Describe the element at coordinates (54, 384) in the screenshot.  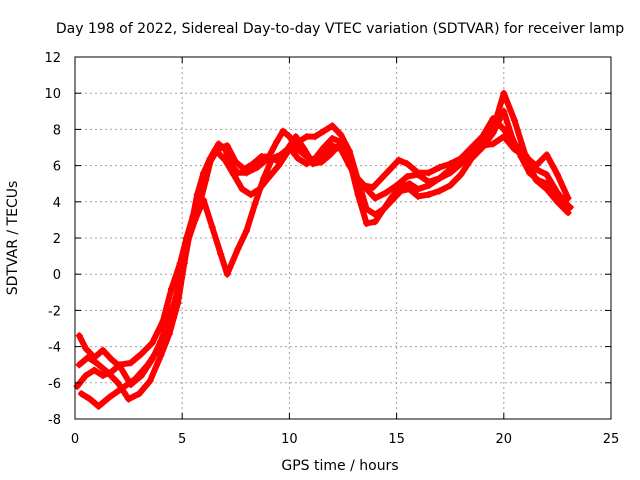
I see `y-tick-label: -6` at that location.